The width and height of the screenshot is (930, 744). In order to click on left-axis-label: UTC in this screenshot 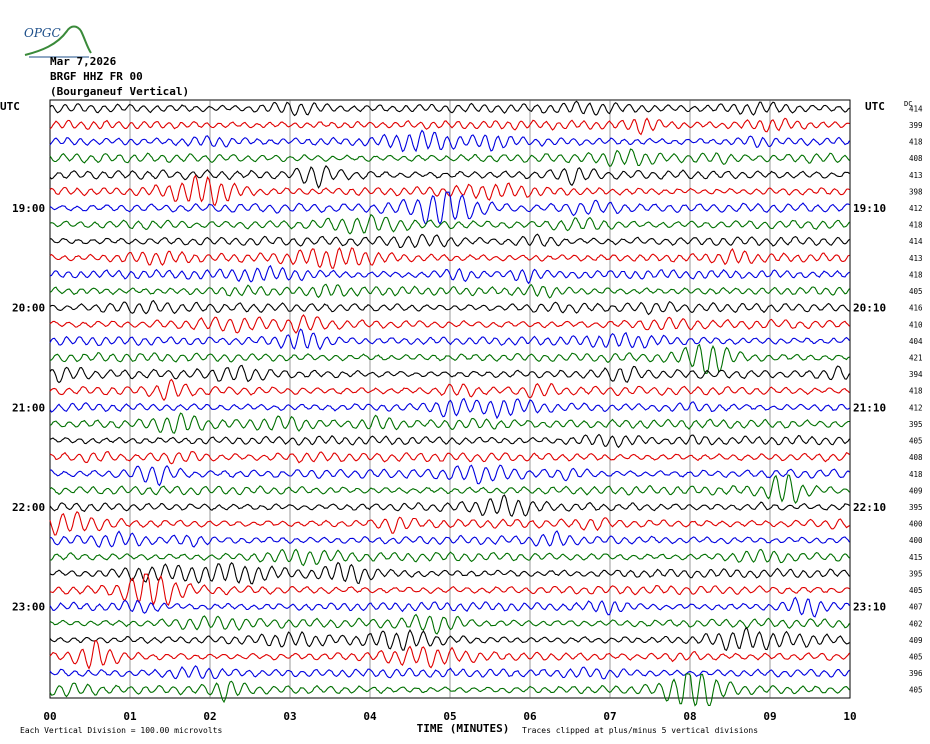, I will do `click(10, 106)`.